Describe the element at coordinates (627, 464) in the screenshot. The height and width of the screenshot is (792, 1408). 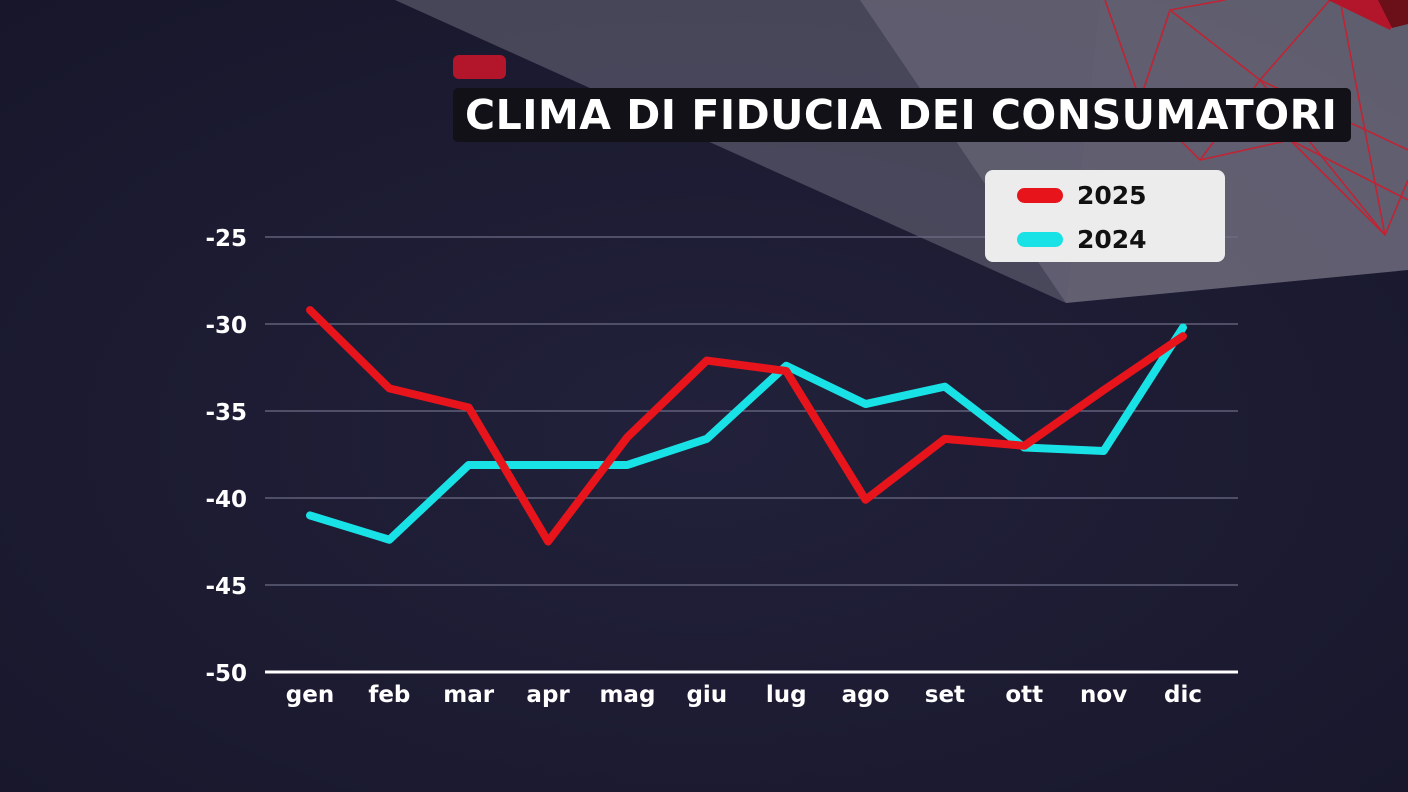
I see `data-point-2024-mag` at that location.